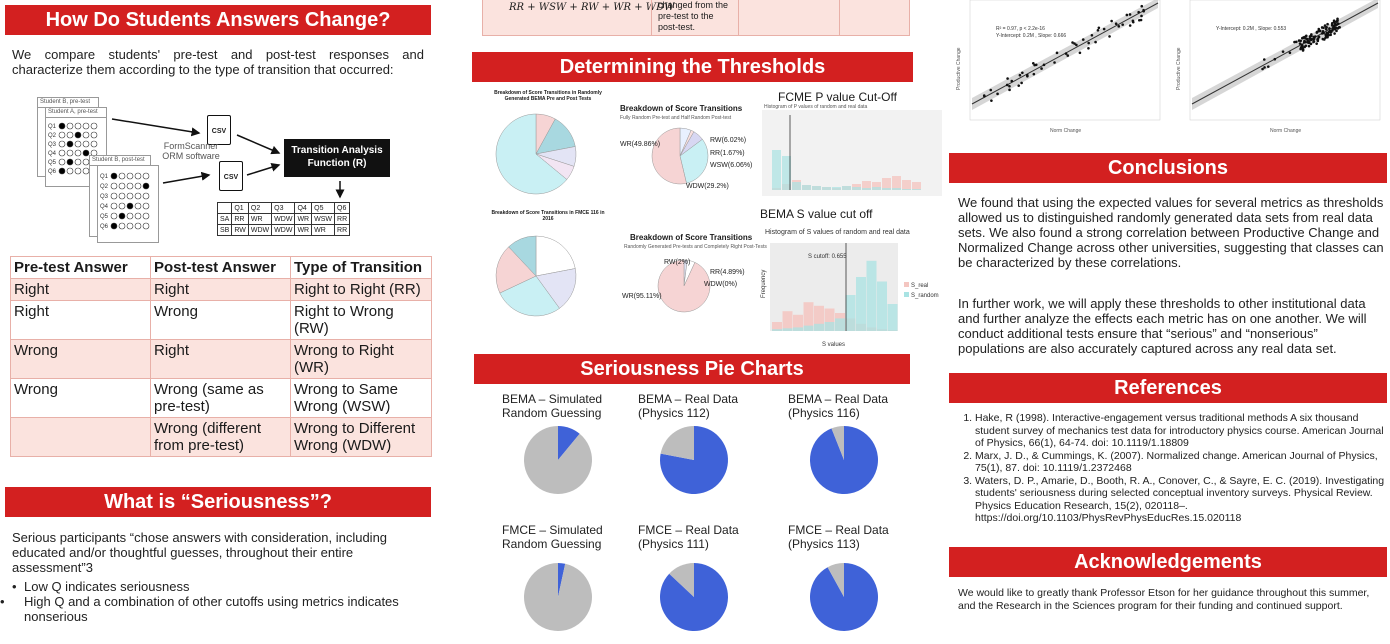 Image resolution: width=1390 pixels, height=644 pixels. Describe the element at coordinates (838, 406) in the screenshot. I see `pie-chart-label: BEMA – Real Data (Physics 116)` at that location.